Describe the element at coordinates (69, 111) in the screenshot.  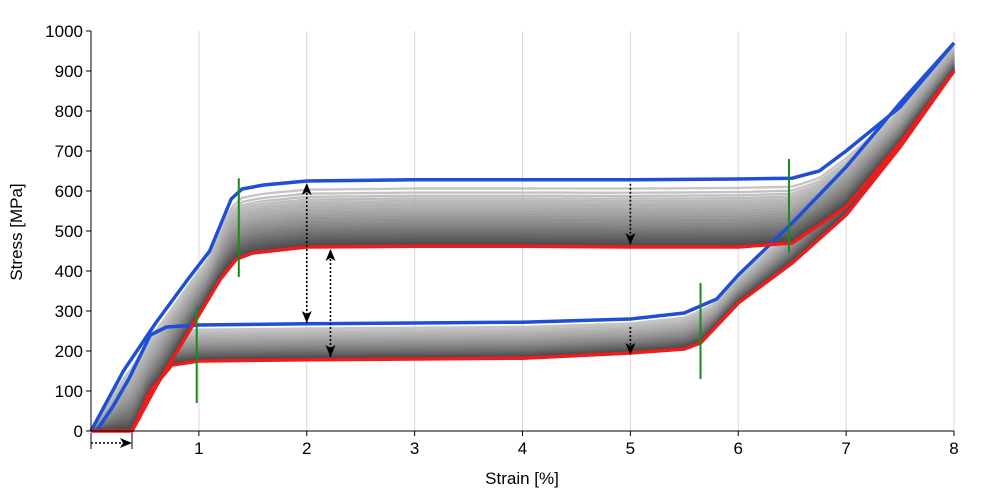
I see `y-tick-label: 800` at that location.